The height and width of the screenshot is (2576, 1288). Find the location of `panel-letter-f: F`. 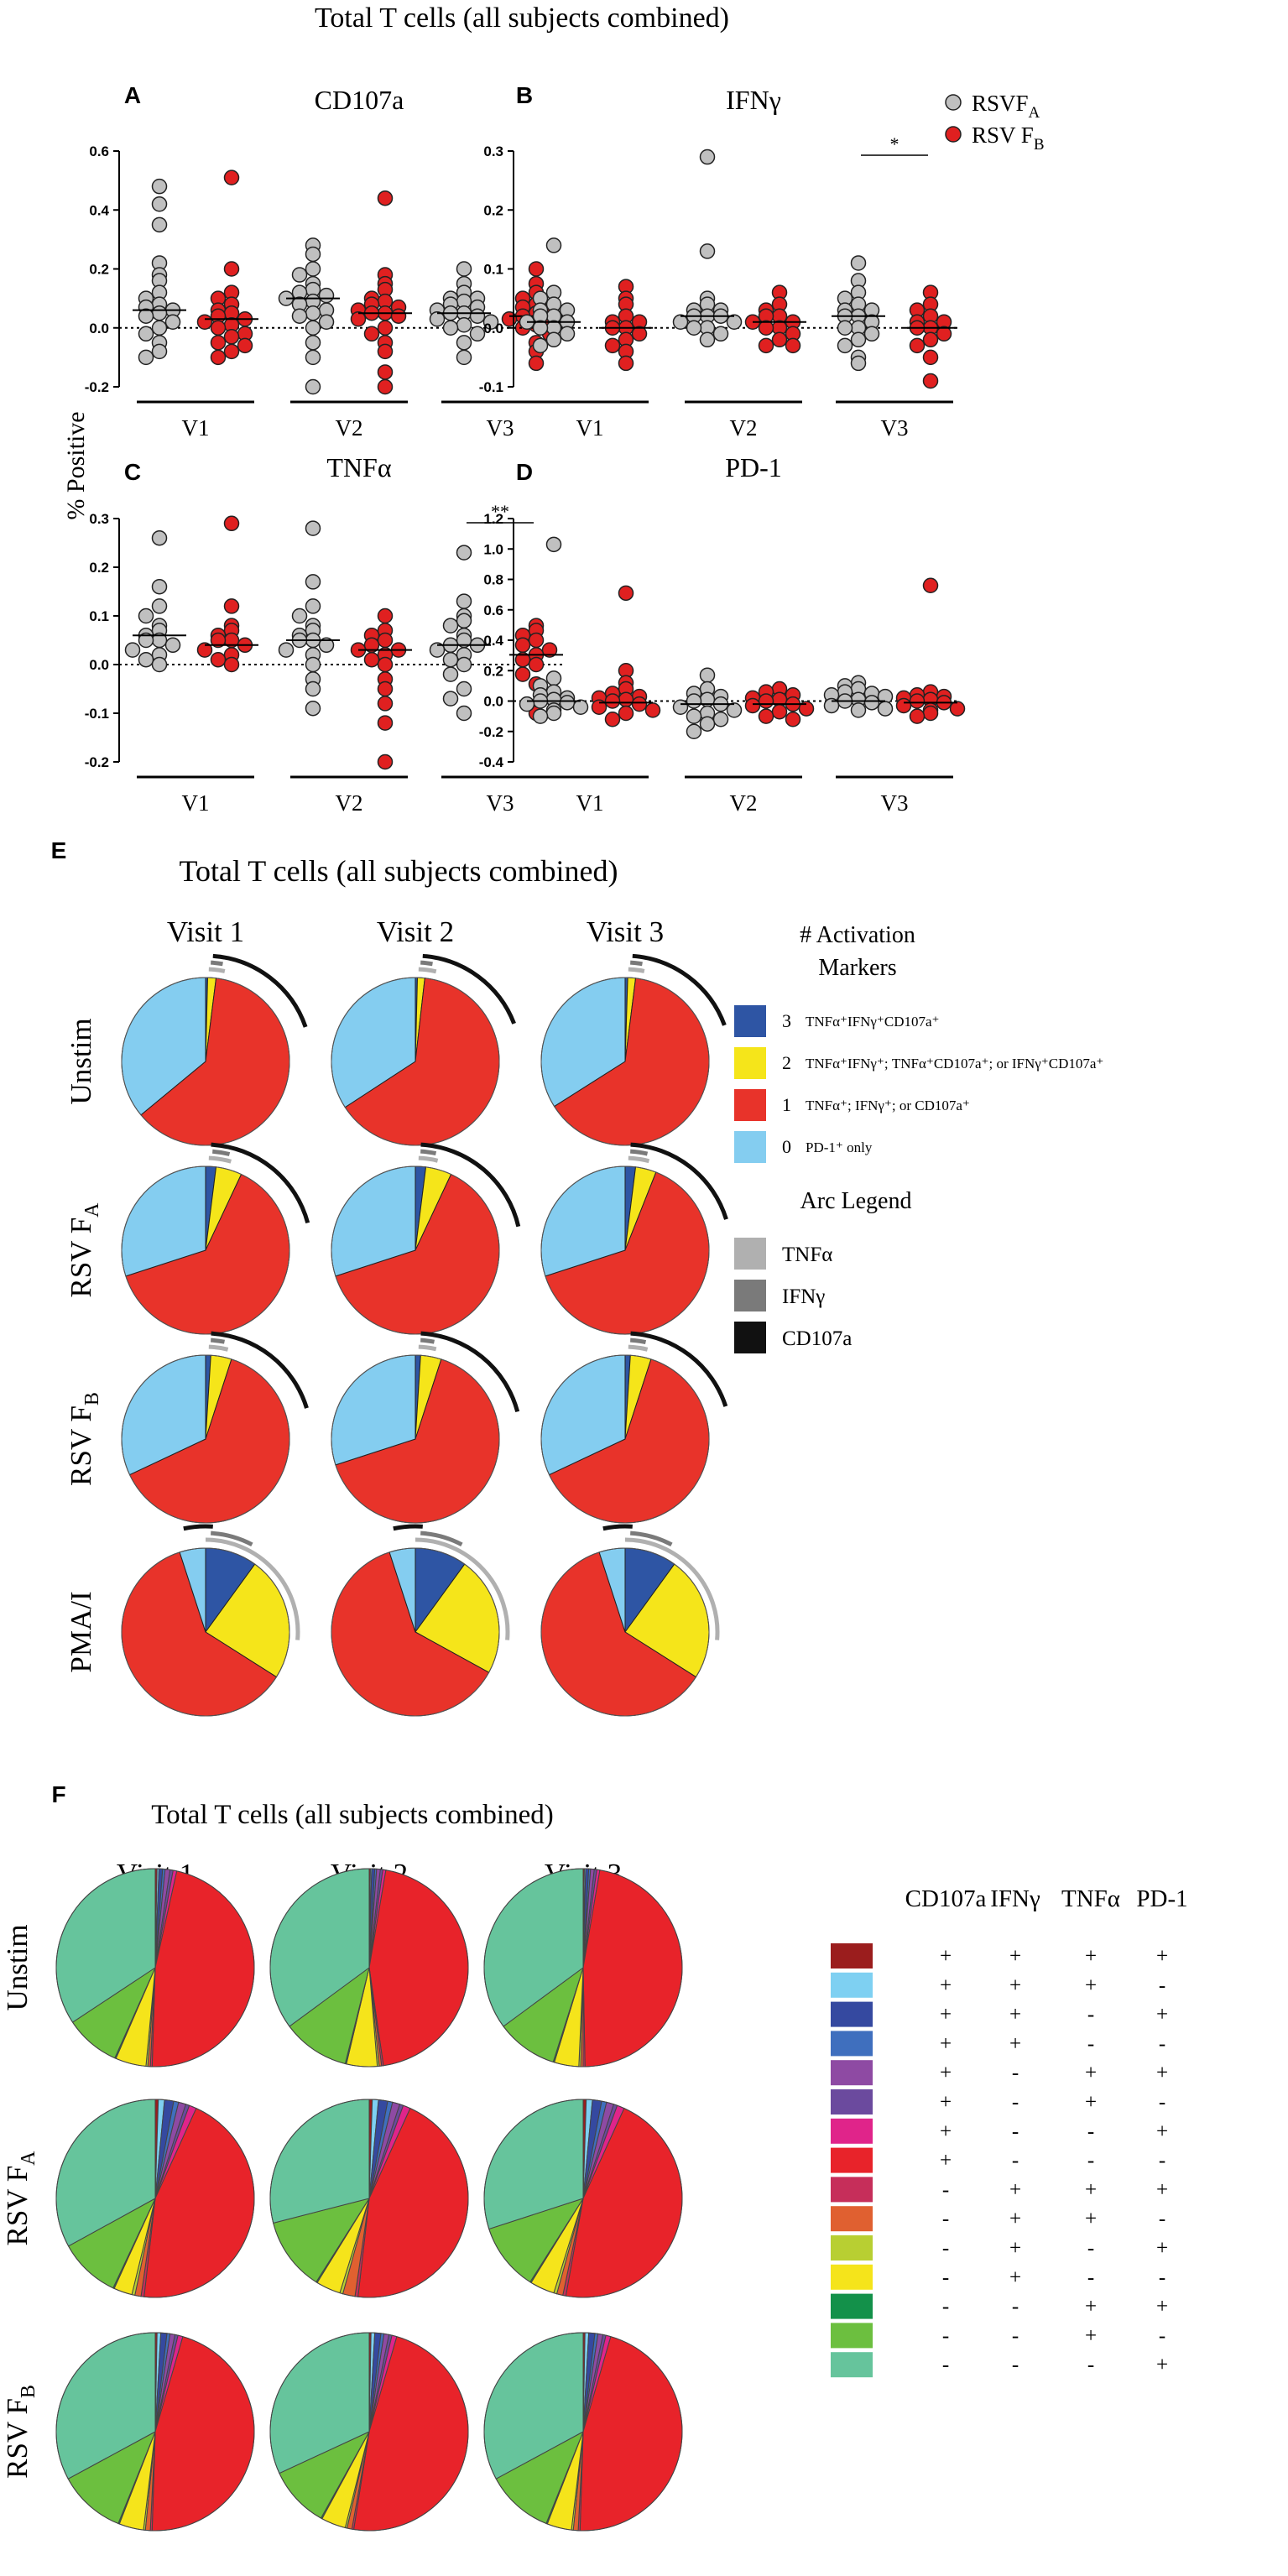

panel-letter-f: F is located at coordinates (58, 1794).